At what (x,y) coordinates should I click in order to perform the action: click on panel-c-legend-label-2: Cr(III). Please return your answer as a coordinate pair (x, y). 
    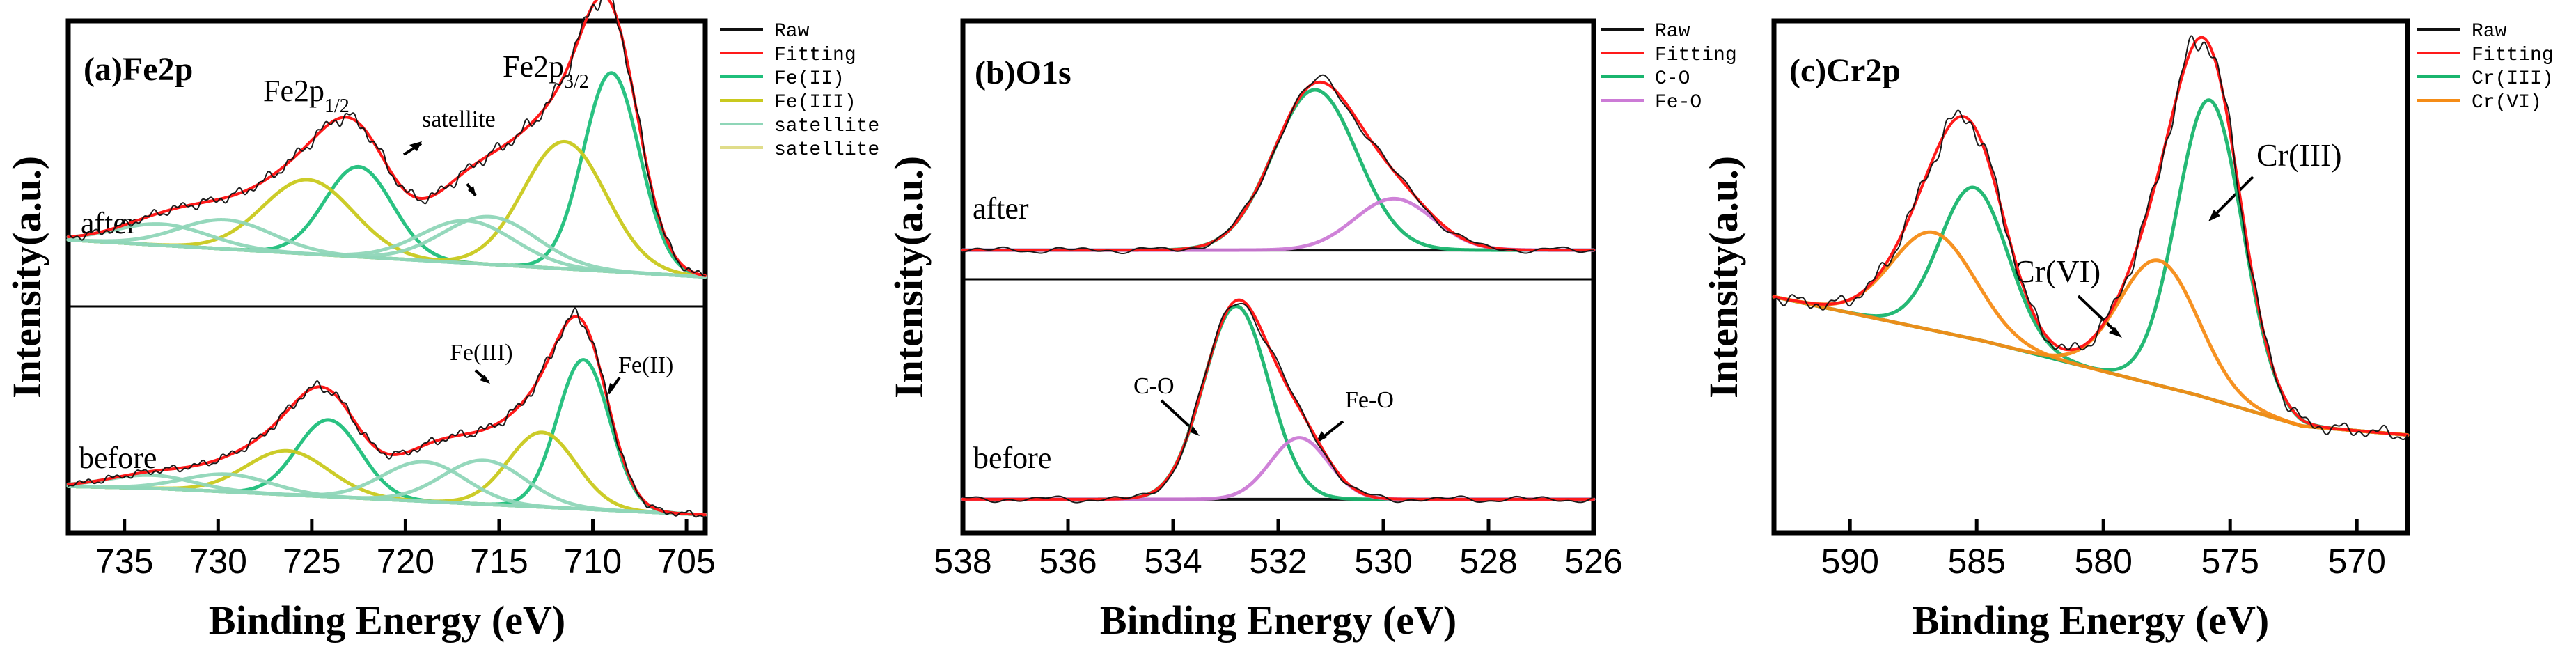
    Looking at the image, I should click on (2513, 79).